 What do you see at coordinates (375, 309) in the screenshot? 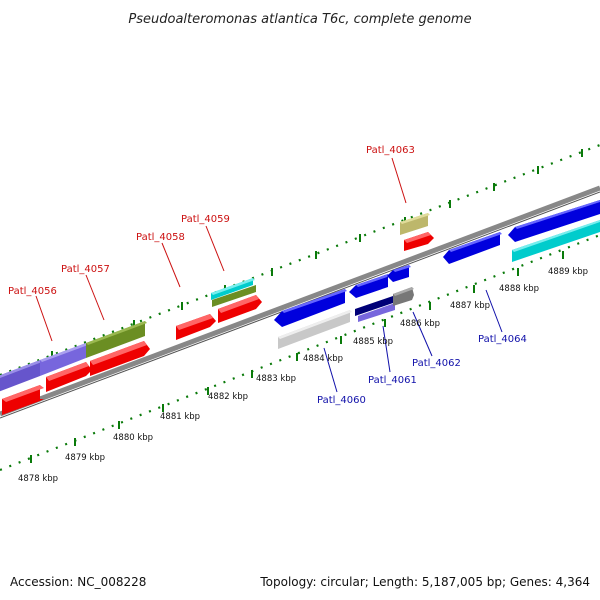
I see `gene-patl-4061-navy` at bounding box center [375, 309].